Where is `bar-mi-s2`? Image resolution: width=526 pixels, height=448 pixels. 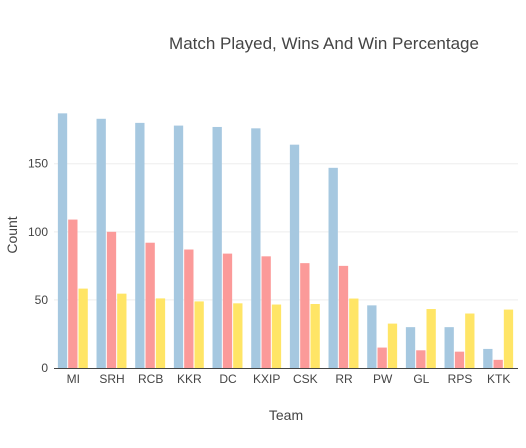
bar-mi-s2 is located at coordinates (73, 293).